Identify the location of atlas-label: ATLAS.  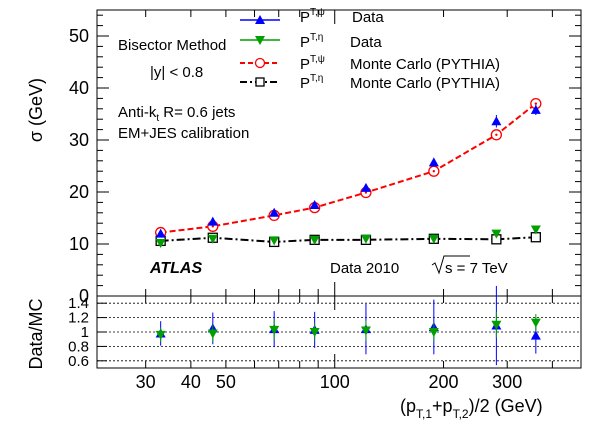
(175, 268).